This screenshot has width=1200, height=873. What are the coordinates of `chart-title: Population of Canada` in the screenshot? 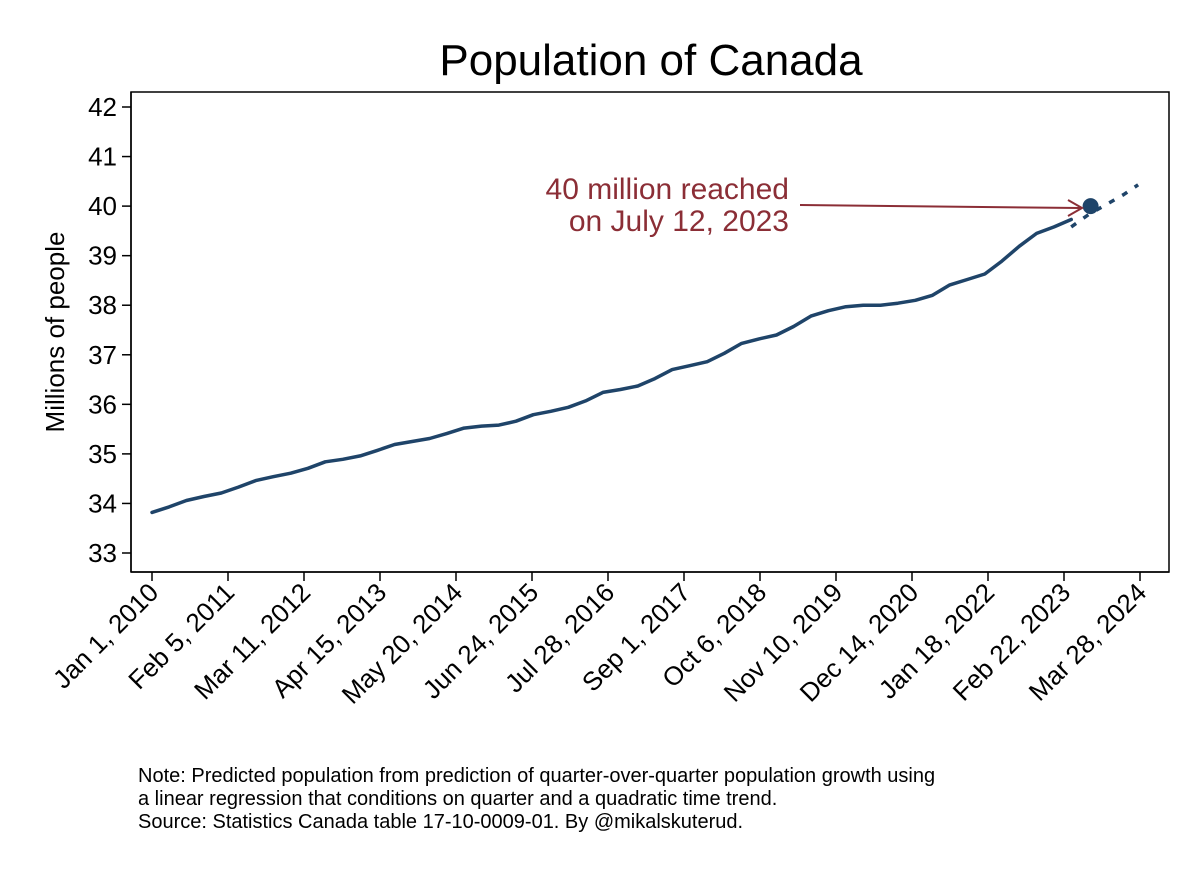 It's located at (651, 60).